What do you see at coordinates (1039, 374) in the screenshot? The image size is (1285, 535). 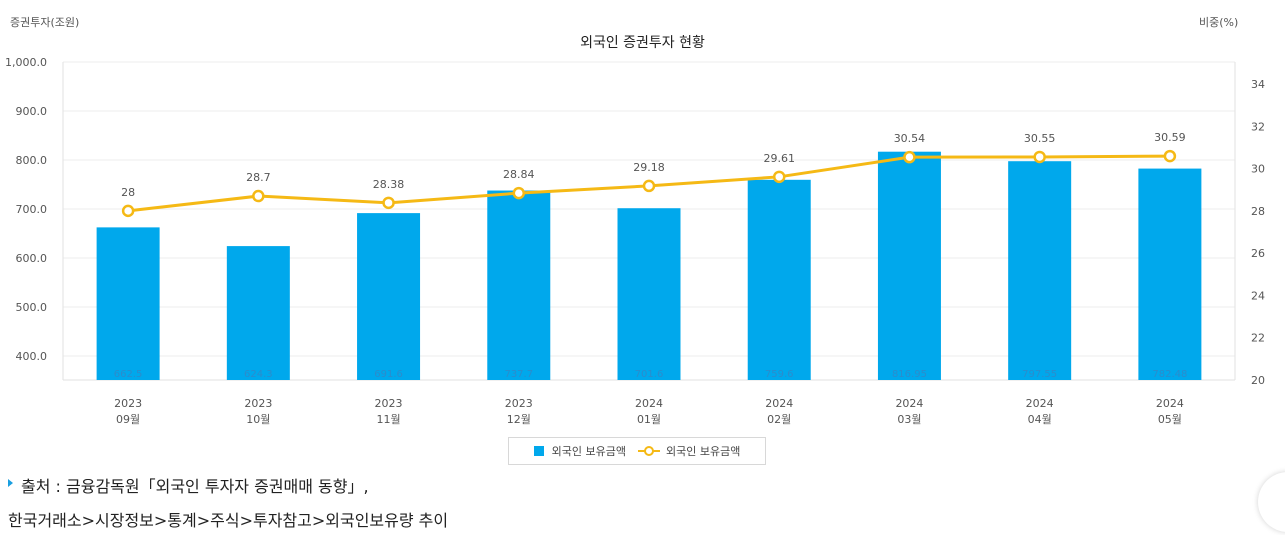 I see `bar-value-label: 797.55` at bounding box center [1039, 374].